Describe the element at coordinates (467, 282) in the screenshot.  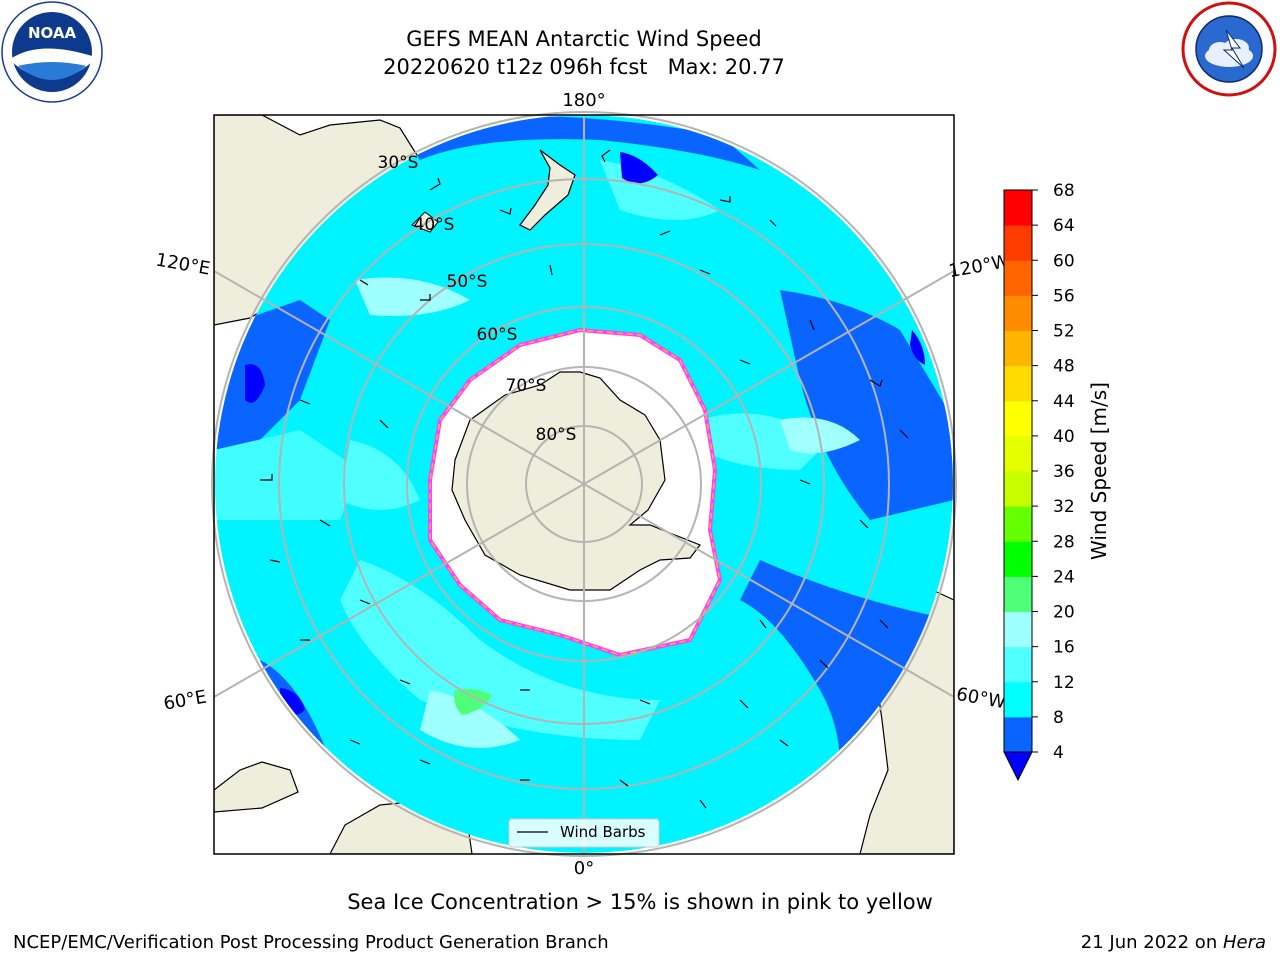
I see `lat-label-50s: 50°S` at that location.